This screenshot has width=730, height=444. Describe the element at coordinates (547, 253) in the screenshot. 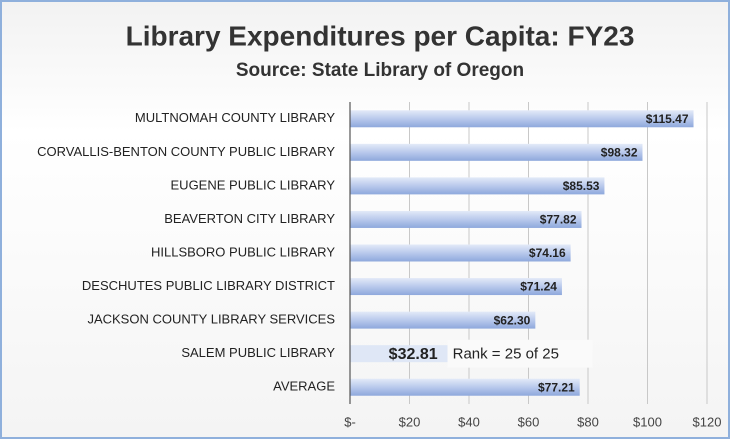

I see `value-label: $74.16` at that location.